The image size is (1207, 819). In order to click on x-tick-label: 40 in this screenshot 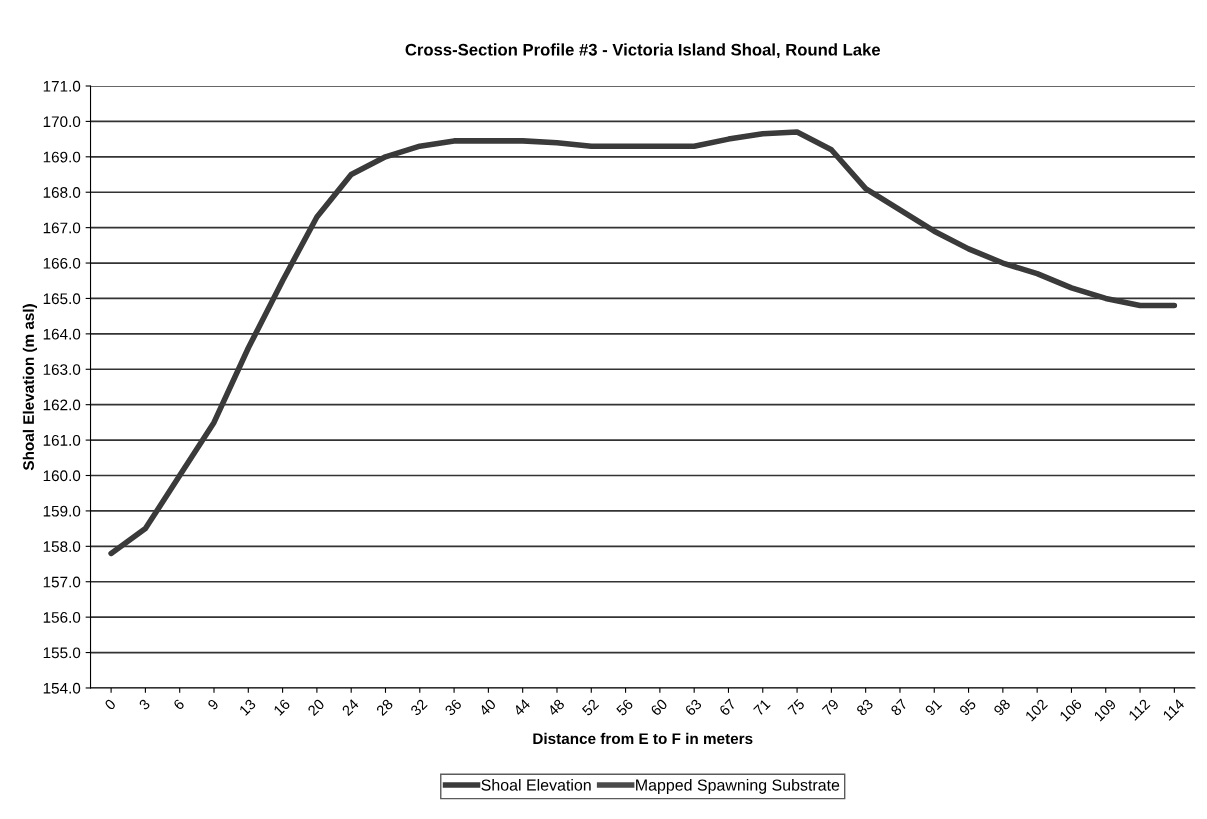, I will do `click(487, 707)`.